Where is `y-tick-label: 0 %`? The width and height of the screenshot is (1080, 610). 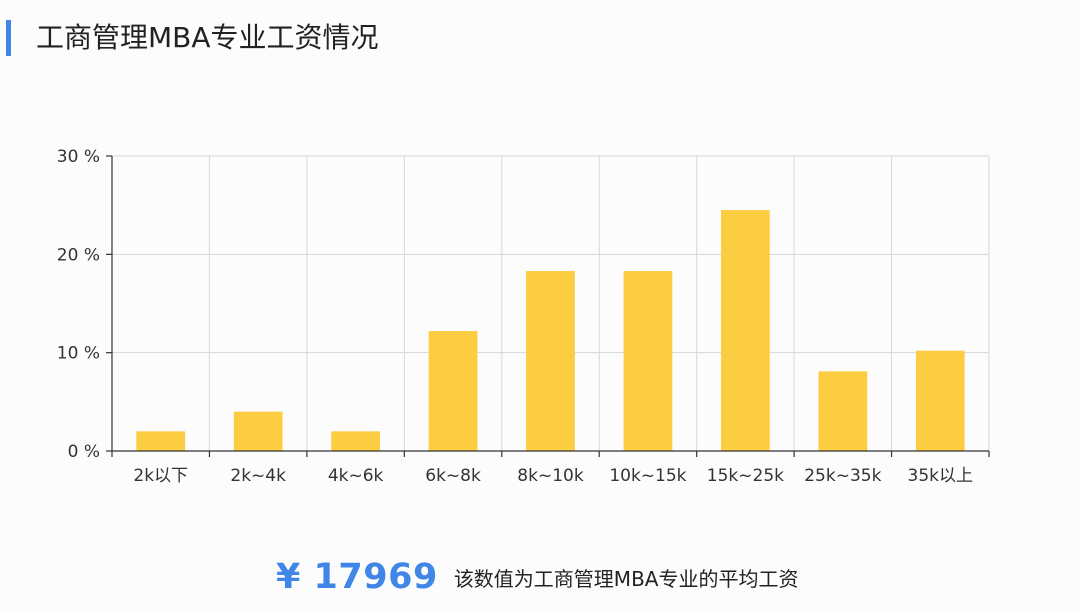
y-tick-label: 0 % is located at coordinates (84, 452).